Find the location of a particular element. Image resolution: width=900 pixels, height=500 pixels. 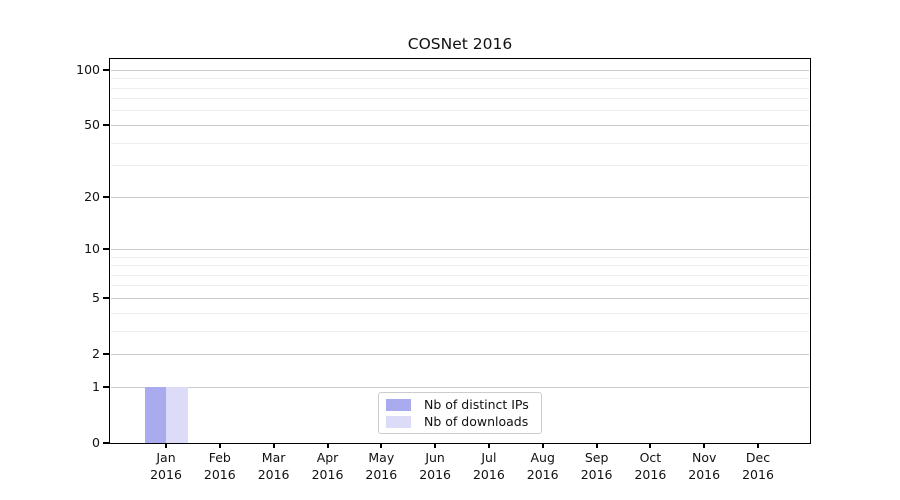

y-tick-label: 1 is located at coordinates (96, 386).